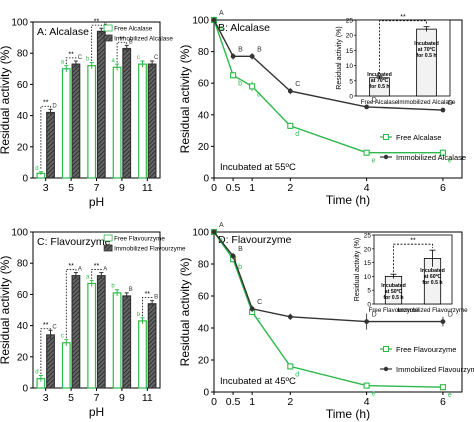 This screenshot has width=474, height=422. I want to click on inset-bar-label: Incubated at 60ºC for 0.5 h, so click(432, 277).